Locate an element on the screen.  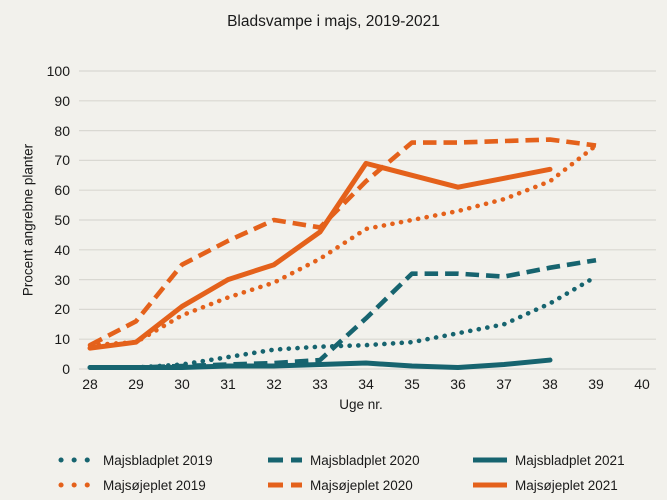
x-tick-label: 34 is located at coordinates (366, 384).